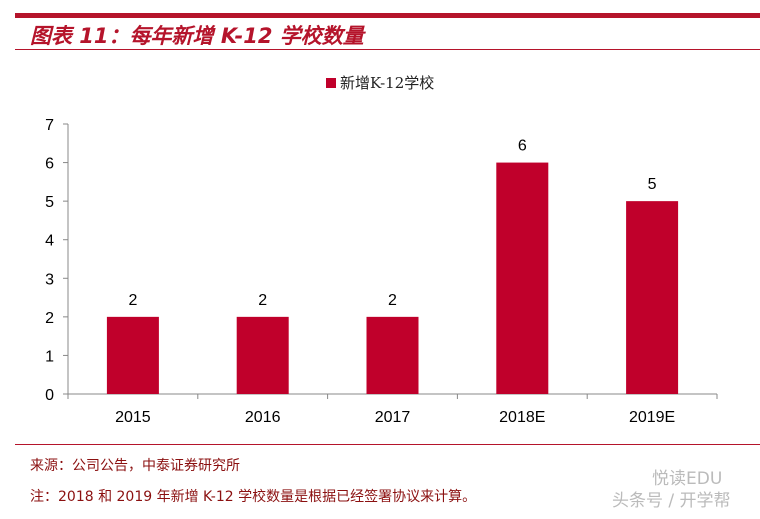  What do you see at coordinates (49, 356) in the screenshot?
I see `y-tick-label: 1` at bounding box center [49, 356].